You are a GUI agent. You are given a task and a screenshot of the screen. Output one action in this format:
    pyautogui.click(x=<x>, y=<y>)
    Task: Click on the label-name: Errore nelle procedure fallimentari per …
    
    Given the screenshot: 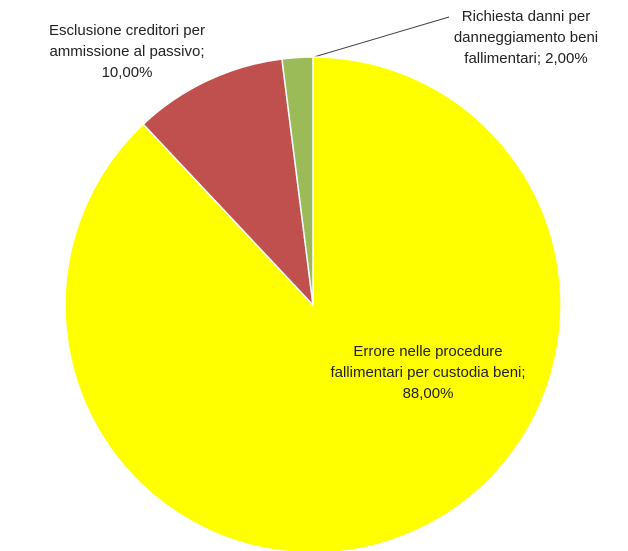 What is the action you would take?
    pyautogui.click(x=426, y=362)
    